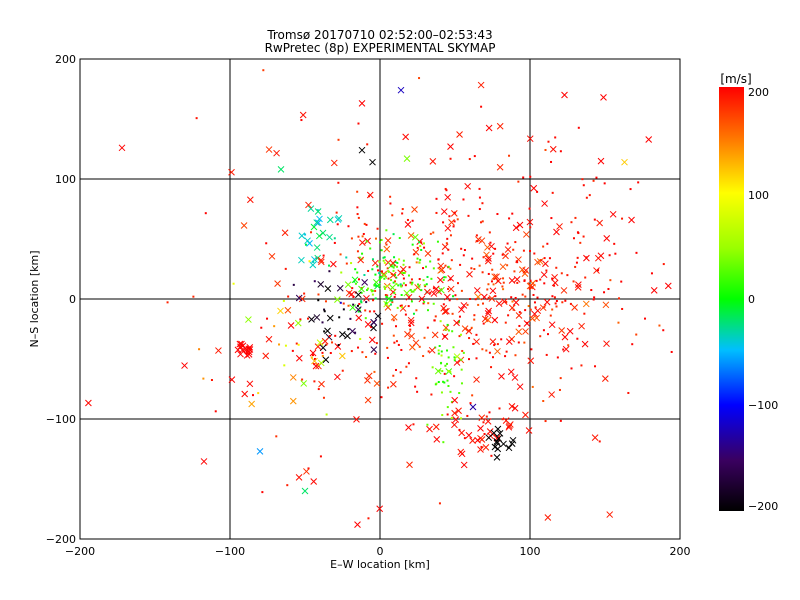 The height and width of the screenshot is (600, 800). What do you see at coordinates (378, 551) in the screenshot?
I see `x-tick-labels: −200 −100 0 100 200` at bounding box center [378, 551].